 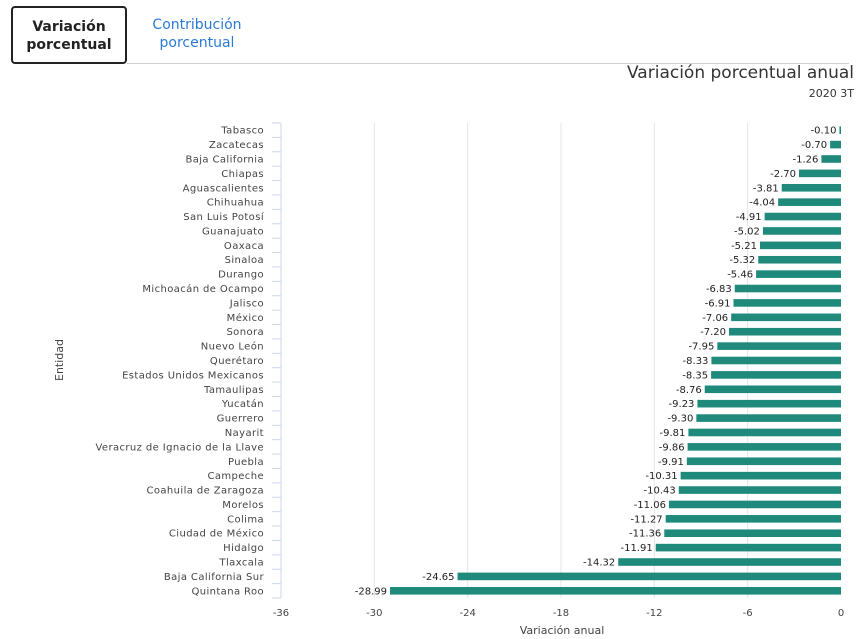 I want to click on category-label: Querétaro, so click(x=237, y=361).